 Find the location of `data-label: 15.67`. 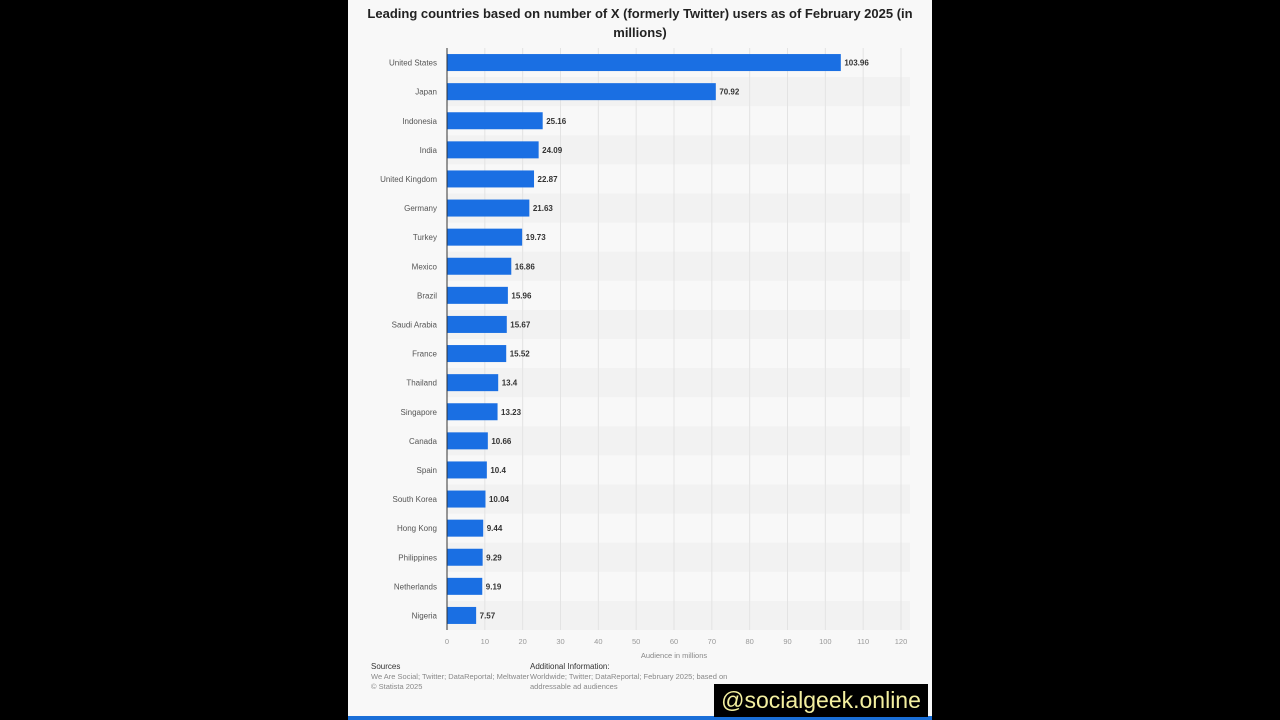

data-label: 15.67 is located at coordinates (520, 324).